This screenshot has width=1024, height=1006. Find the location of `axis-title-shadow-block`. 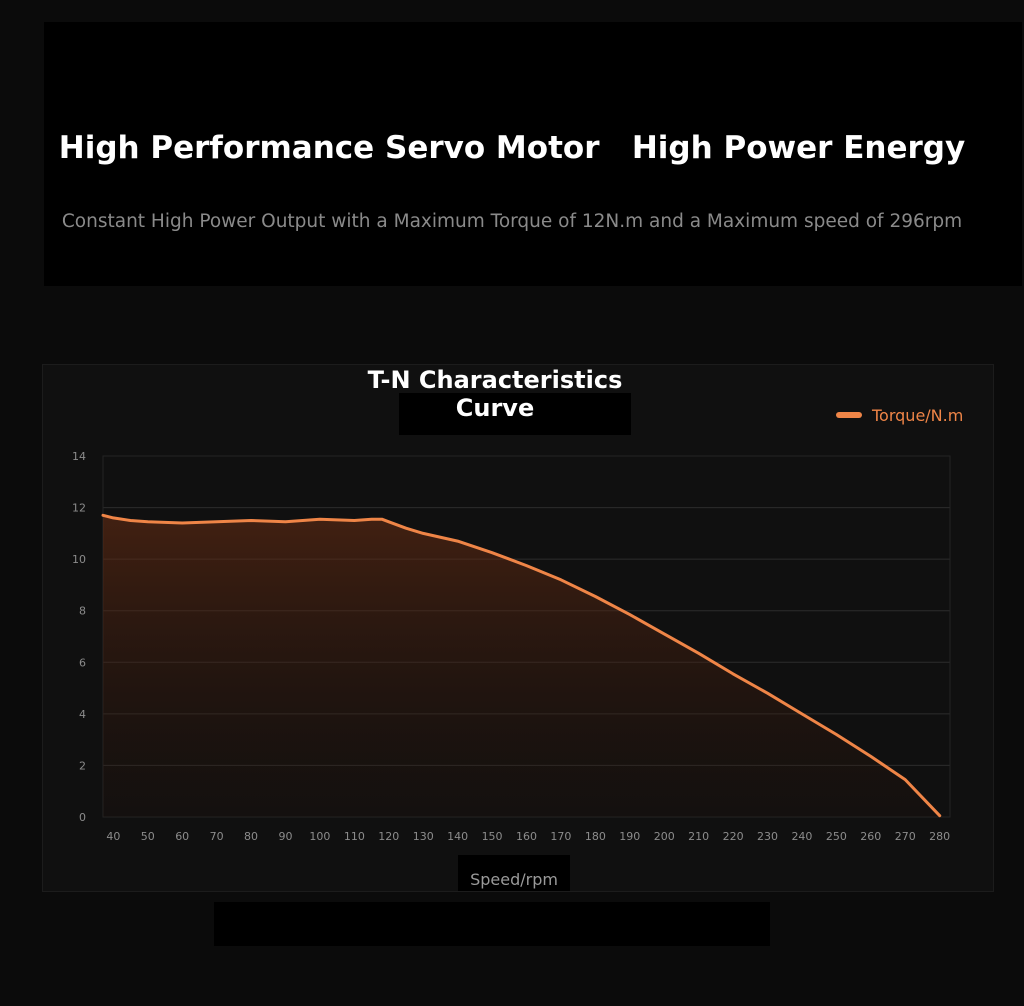

axis-title-shadow-block is located at coordinates (514, 873).